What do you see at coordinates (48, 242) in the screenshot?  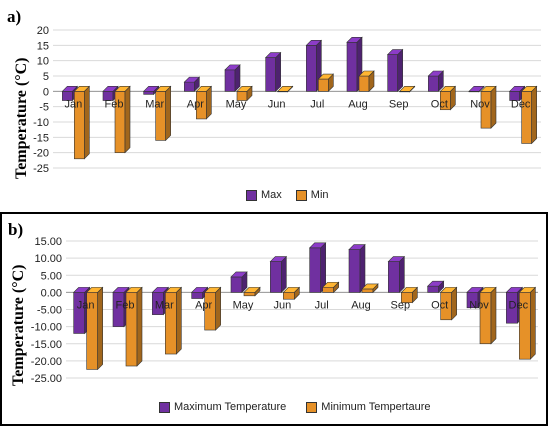 I see `y-tick-label: 15.00` at bounding box center [48, 242].